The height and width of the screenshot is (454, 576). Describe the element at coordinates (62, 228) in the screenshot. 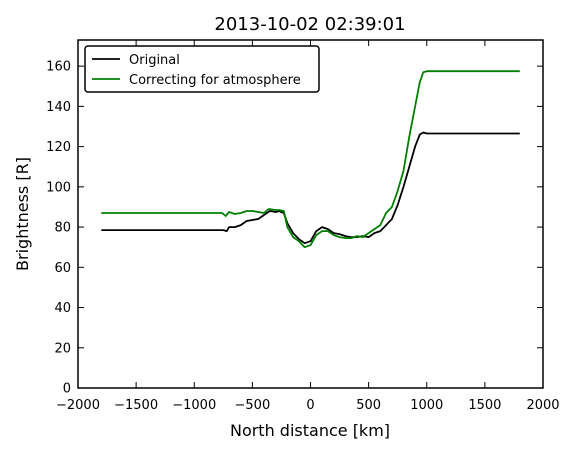

I see `y-tick-label: 80` at that location.